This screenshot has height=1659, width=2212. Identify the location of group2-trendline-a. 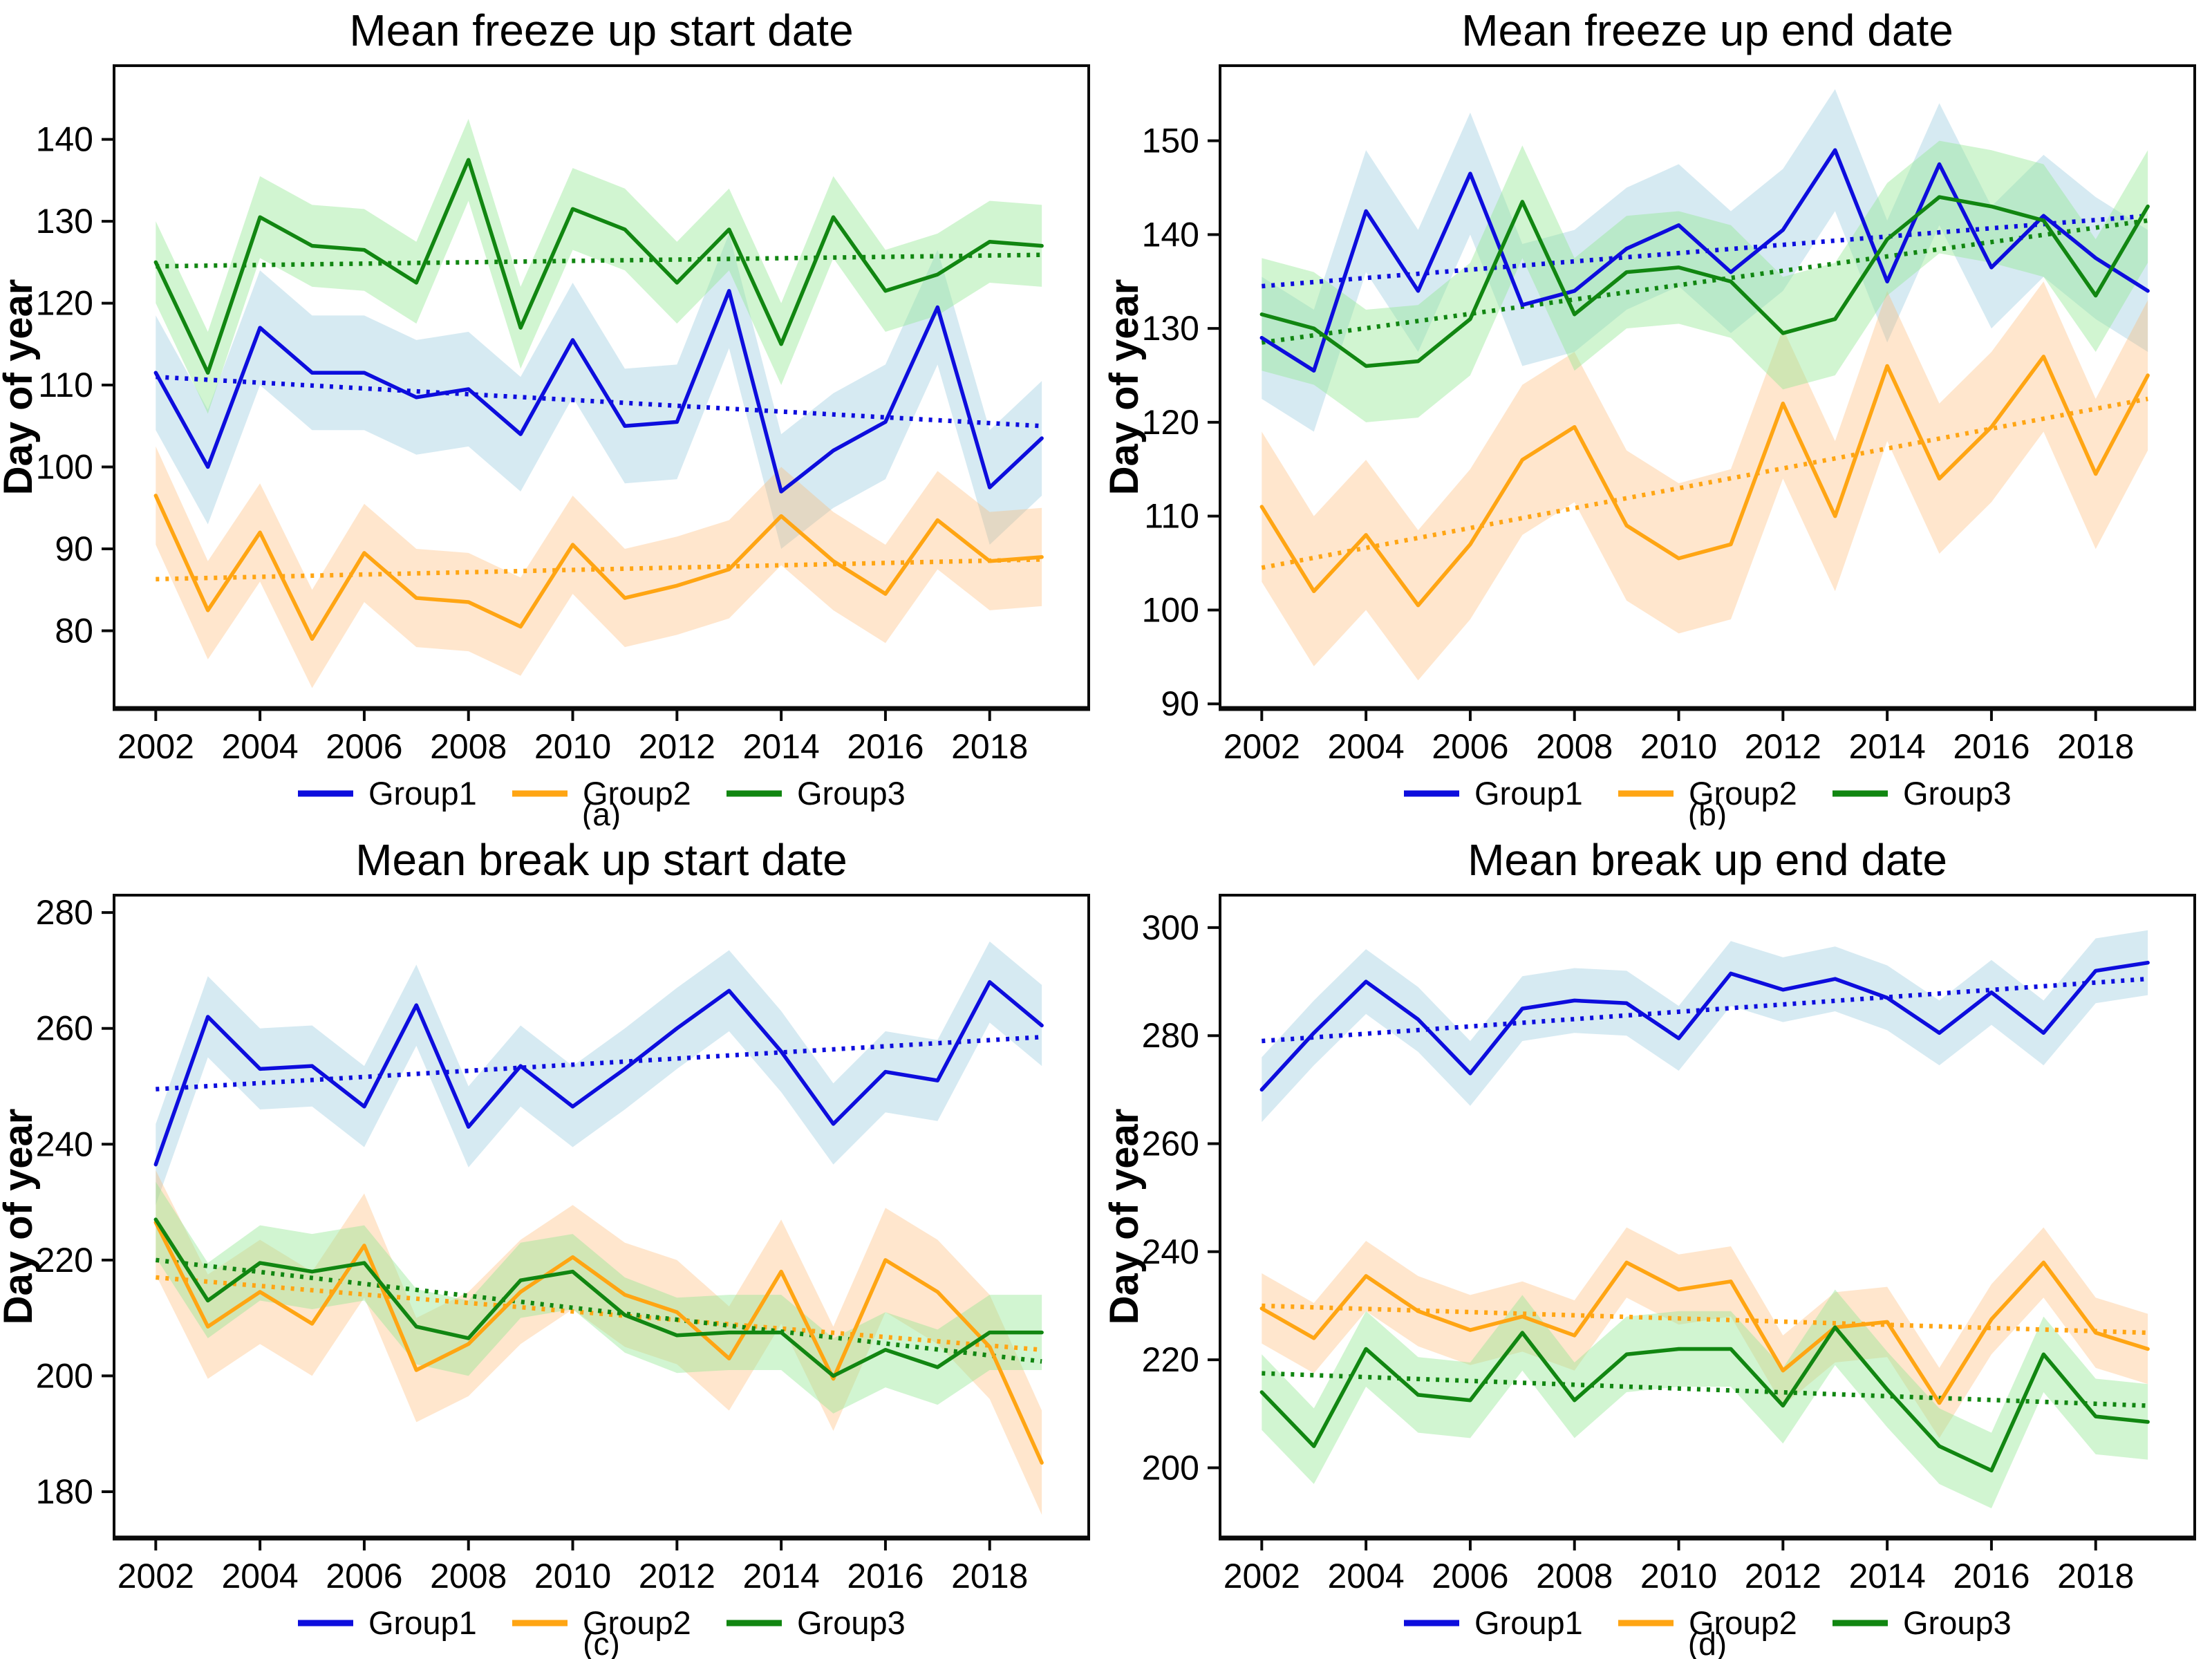
(599, 569).